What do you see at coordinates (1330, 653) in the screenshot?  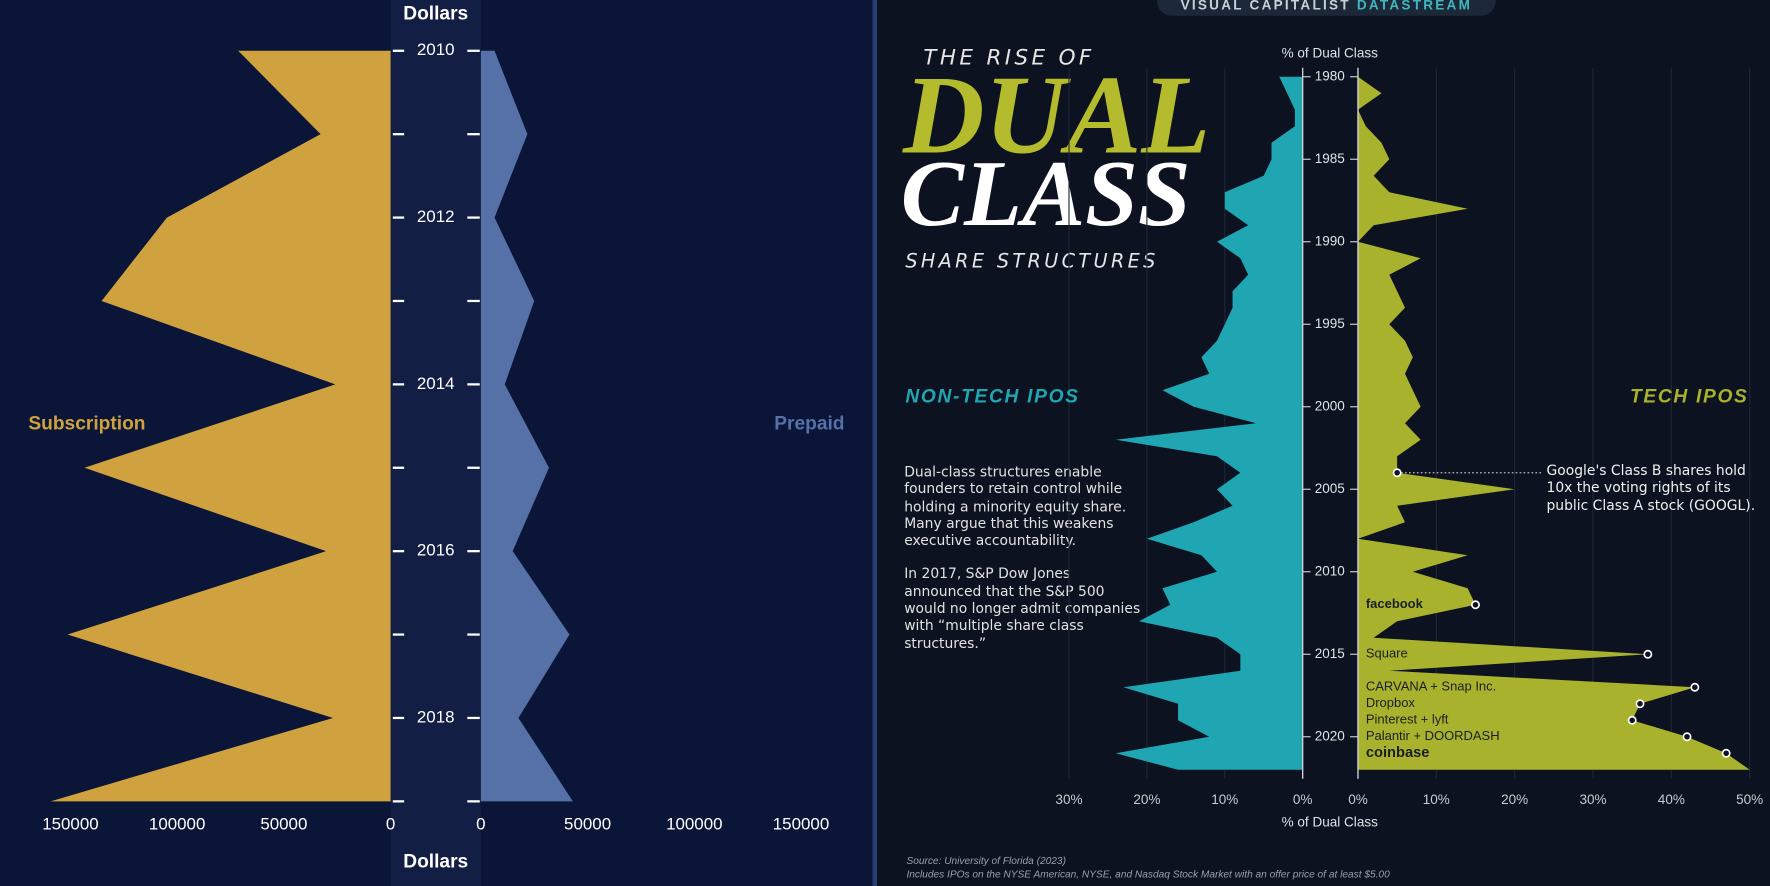 I see `y-tick-label: 2015` at bounding box center [1330, 653].